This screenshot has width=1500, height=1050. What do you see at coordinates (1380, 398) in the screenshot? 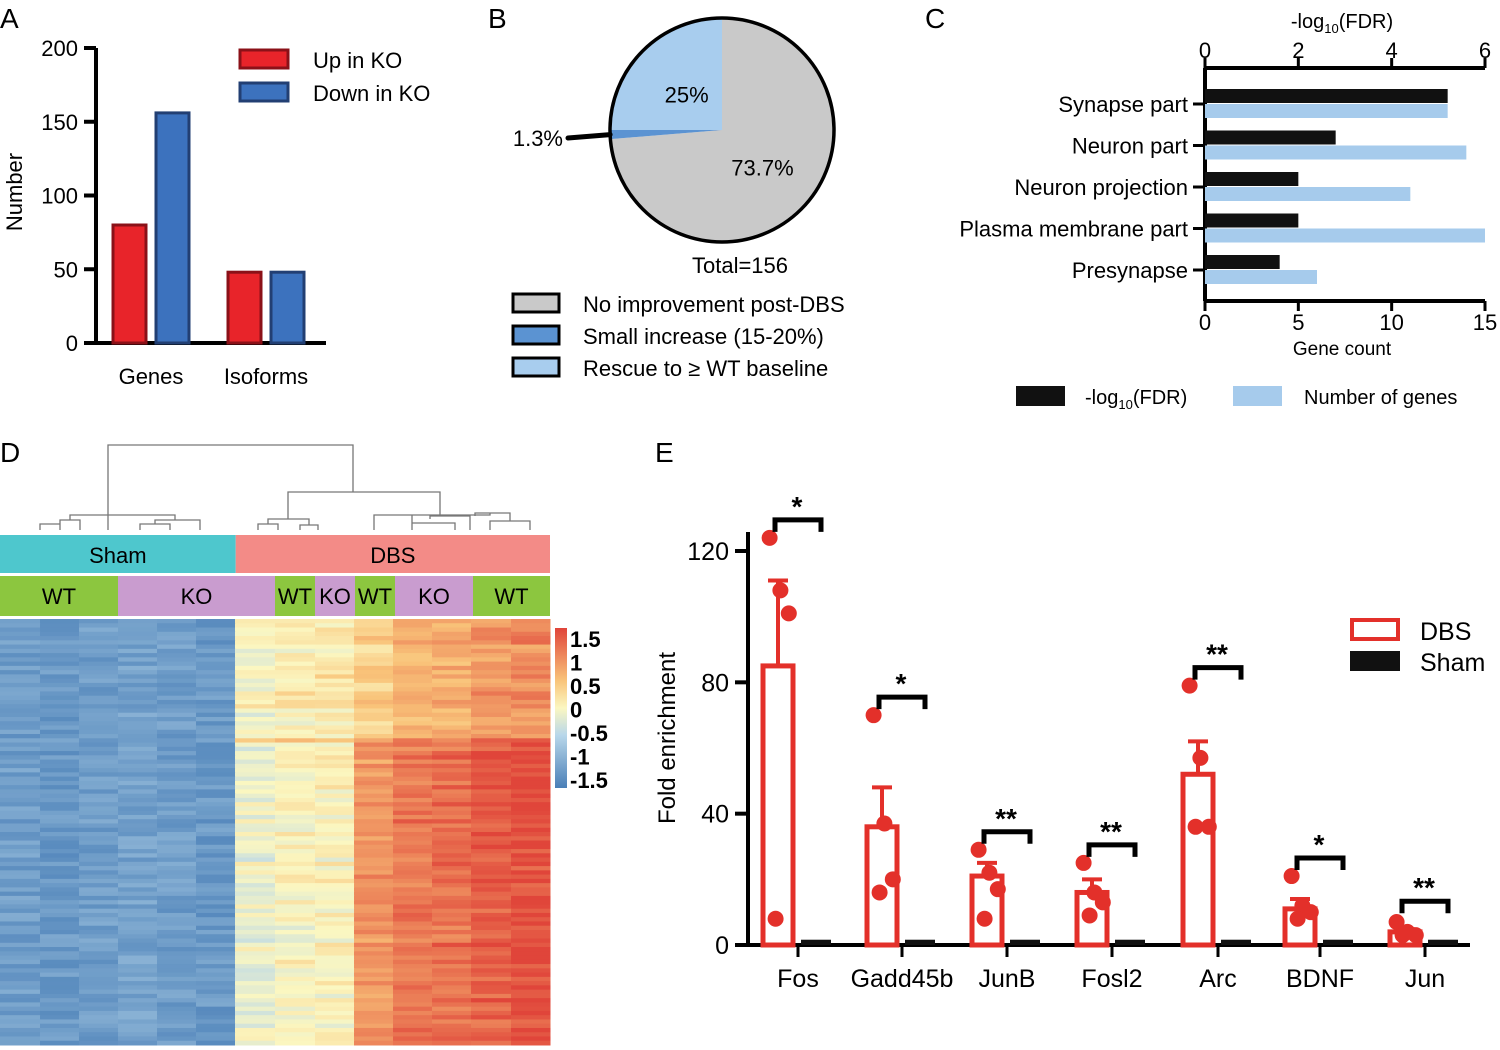
I see `panel-c-legend-label-genes: Number of genes` at bounding box center [1380, 398].